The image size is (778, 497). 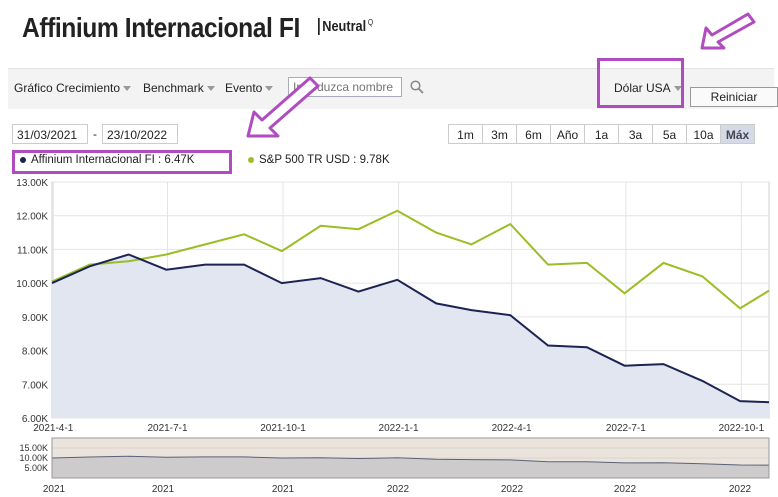 I want to click on fund-dot-icon, so click(x=23, y=159).